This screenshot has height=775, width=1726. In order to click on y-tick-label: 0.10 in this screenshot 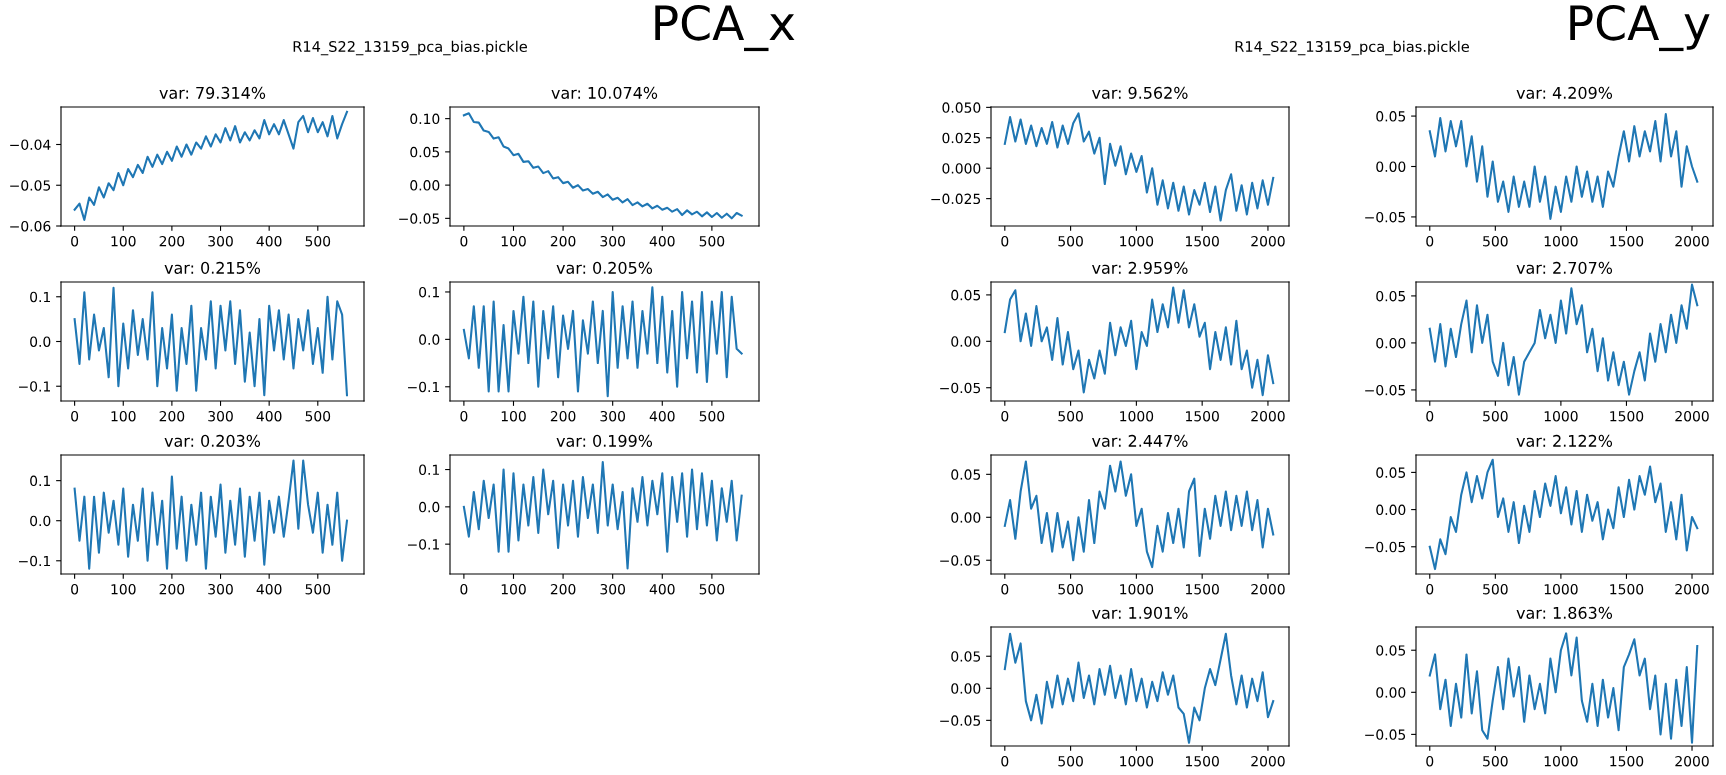, I will do `click(425, 119)`.